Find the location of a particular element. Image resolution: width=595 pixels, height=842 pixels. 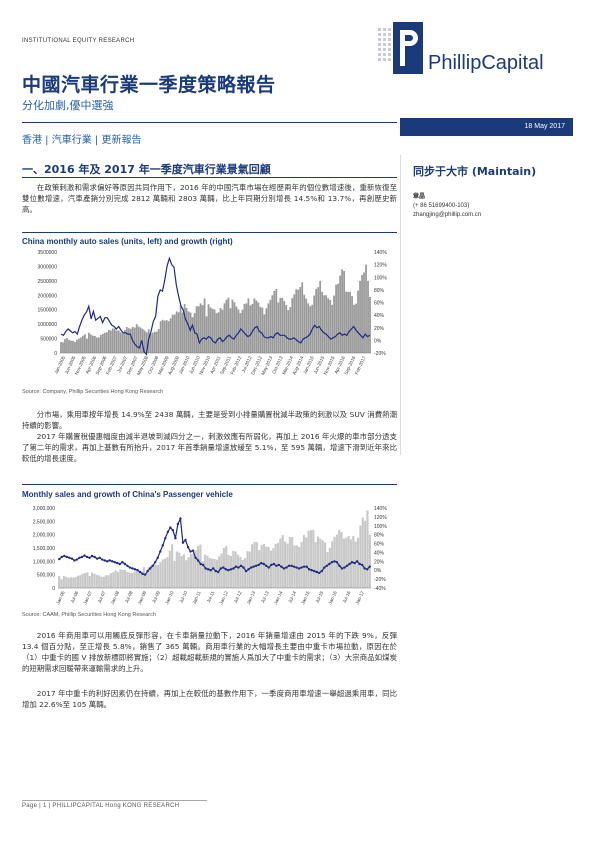

chart1-right-tick: 40% is located at coordinates (379, 316).